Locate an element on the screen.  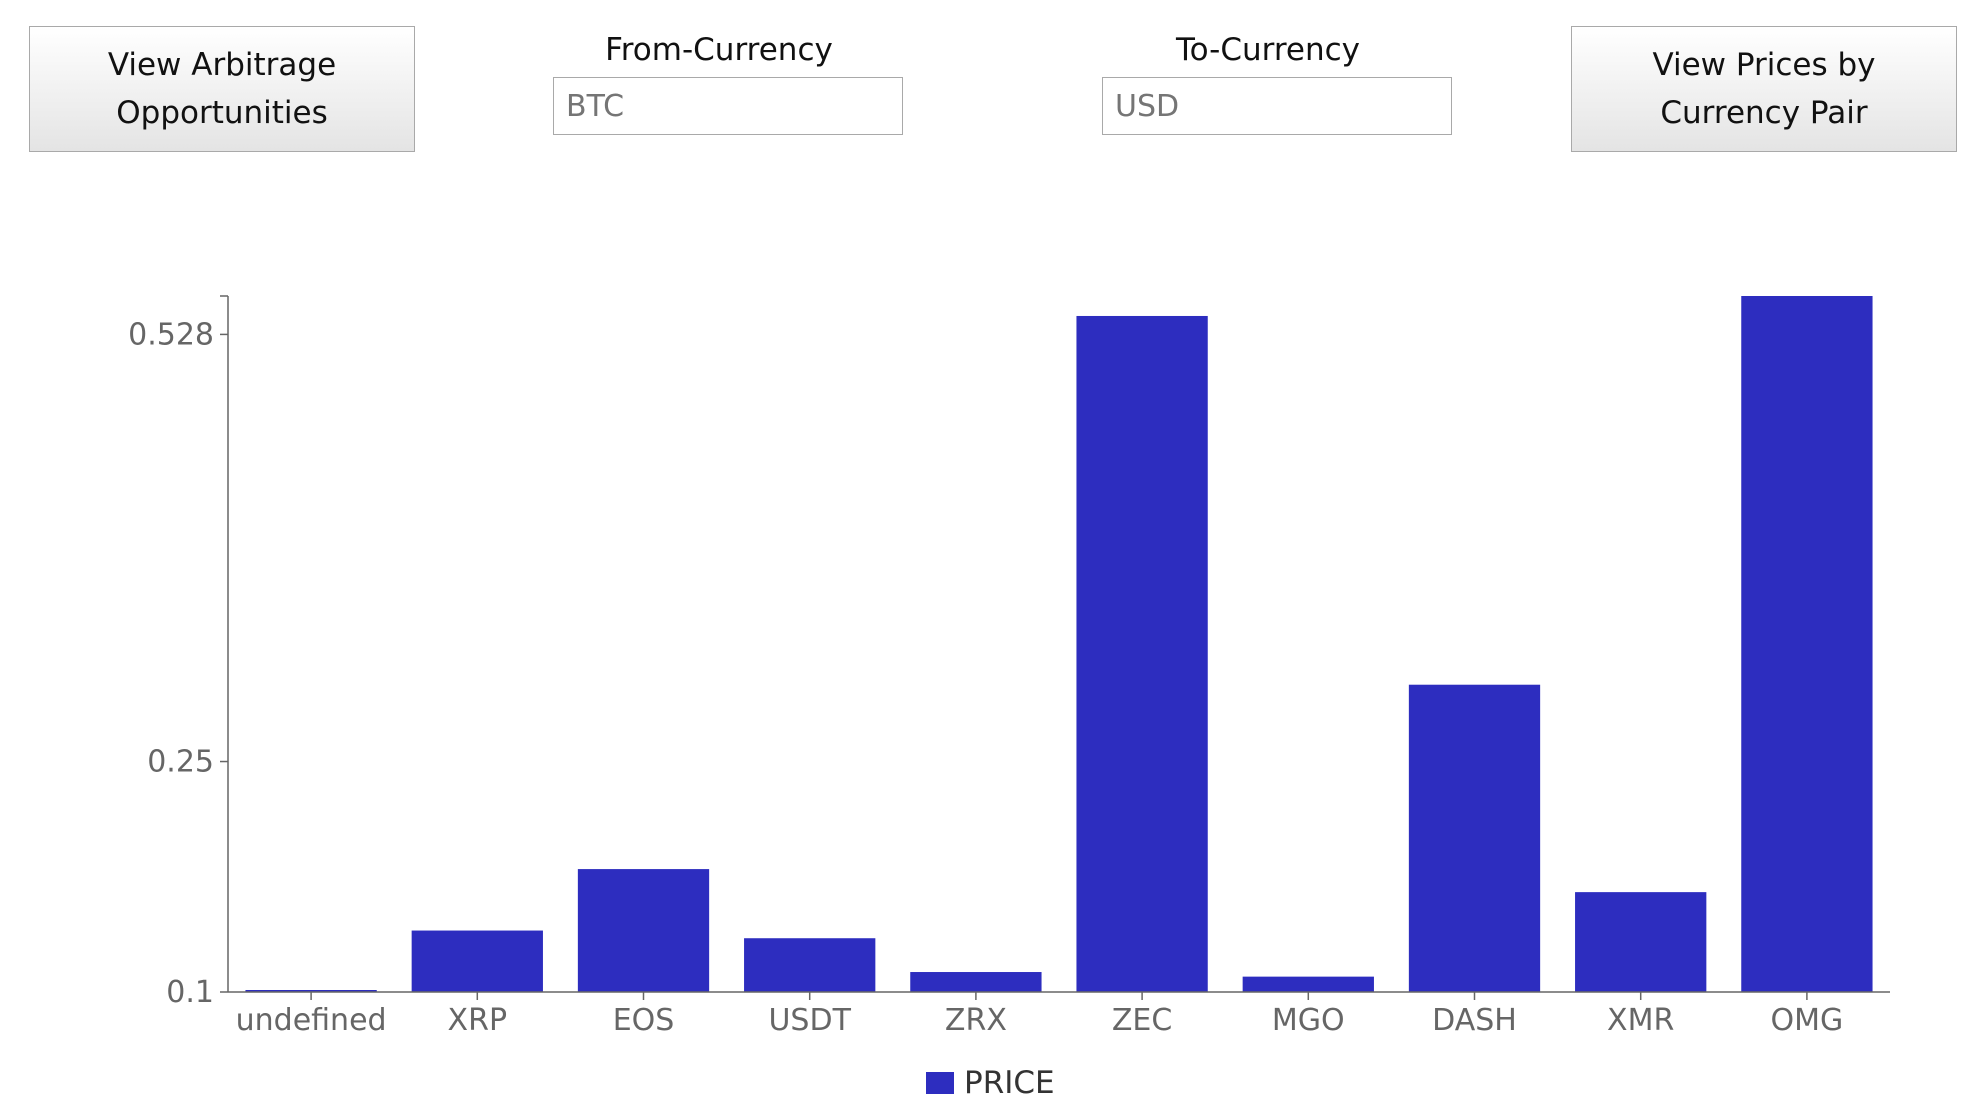
bar-omg is located at coordinates (1807, 644).